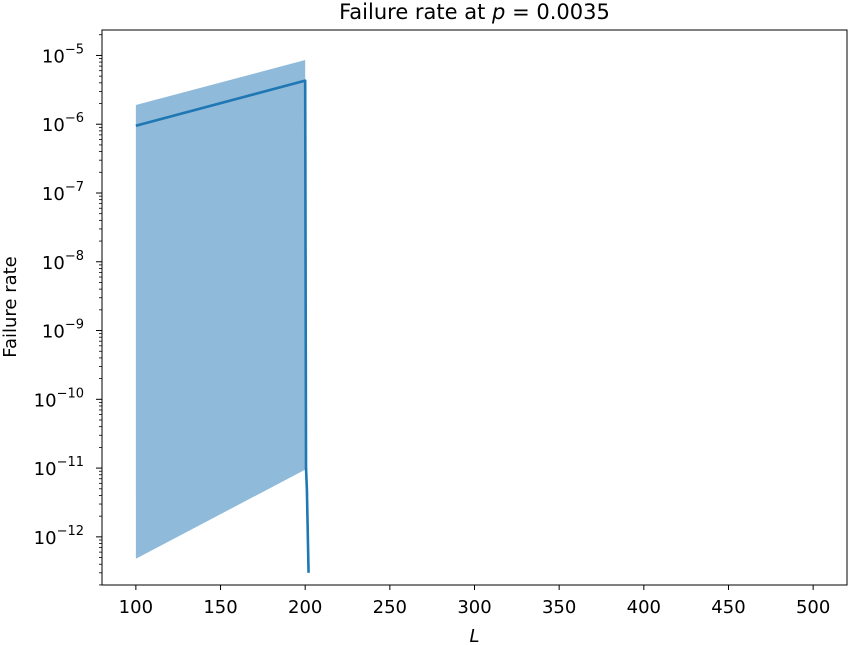 Image resolution: width=848 pixels, height=645 pixels. I want to click on chart-title-prefix: Failure rate at, so click(415, 12).